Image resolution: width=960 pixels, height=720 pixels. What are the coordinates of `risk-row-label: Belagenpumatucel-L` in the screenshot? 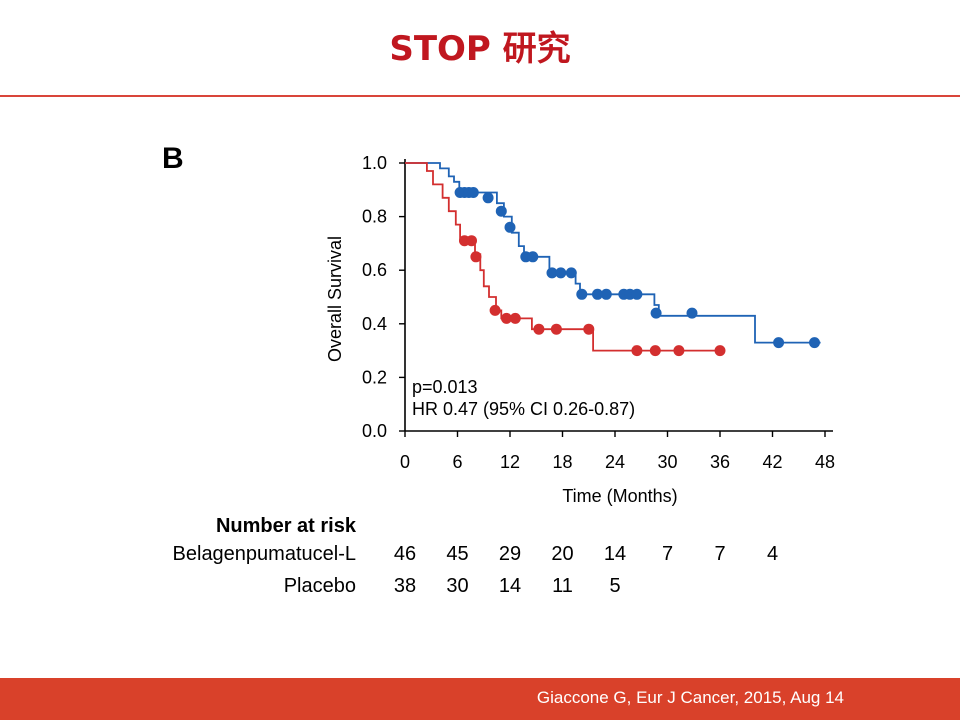 It's located at (264, 554).